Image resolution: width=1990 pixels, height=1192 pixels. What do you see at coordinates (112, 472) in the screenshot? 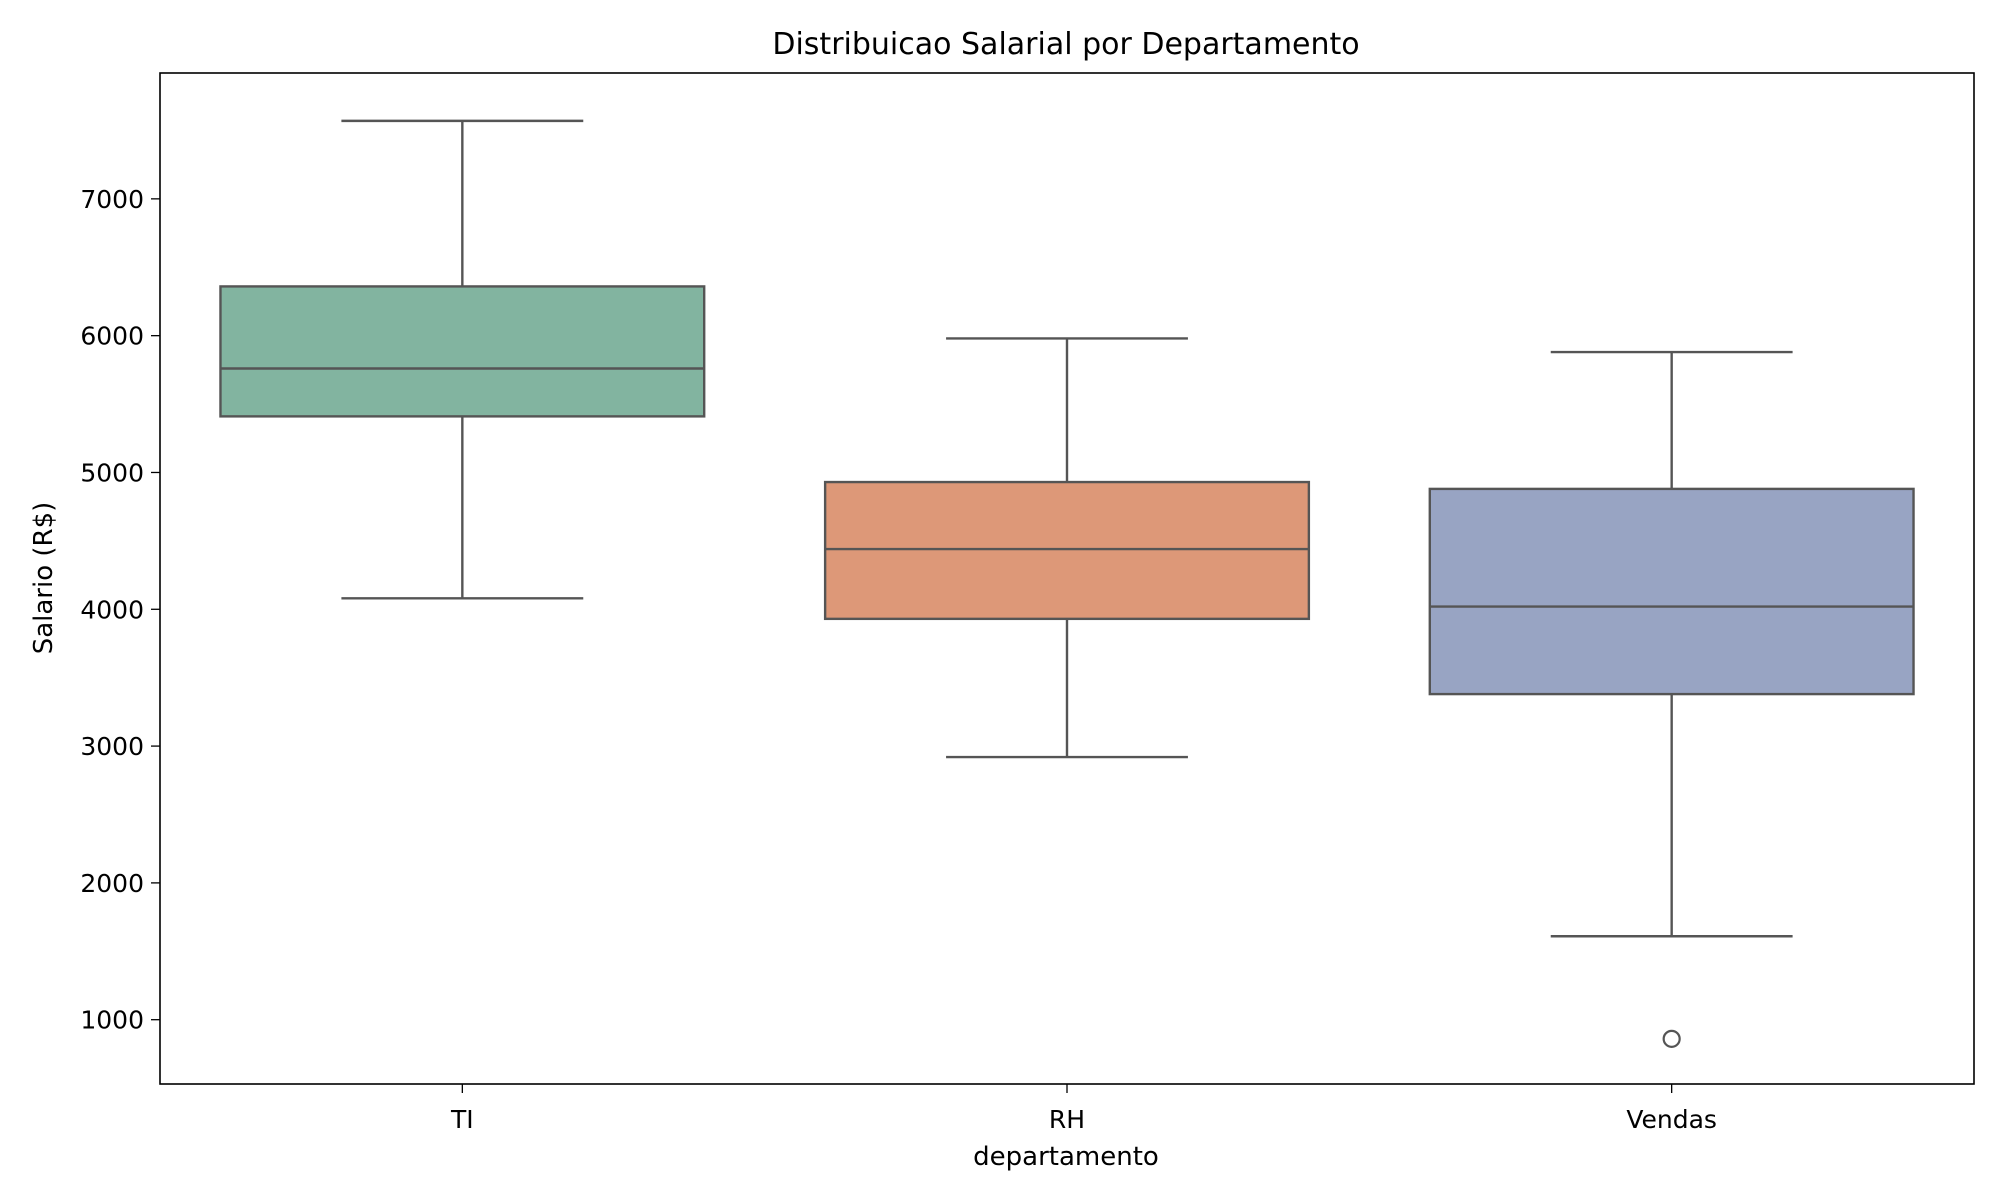
I see `y-tick-label: 5000` at bounding box center [112, 472].